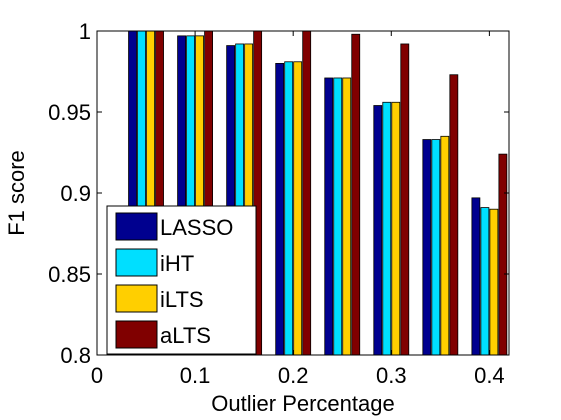 Image resolution: width=561 pixels, height=420 pixels. I want to click on y-axis-title: F1 score, so click(16, 193).